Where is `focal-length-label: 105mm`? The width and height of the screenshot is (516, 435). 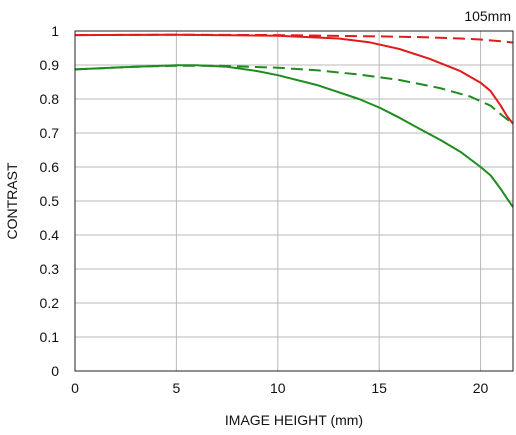
focal-length-label: 105mm is located at coordinates (487, 16).